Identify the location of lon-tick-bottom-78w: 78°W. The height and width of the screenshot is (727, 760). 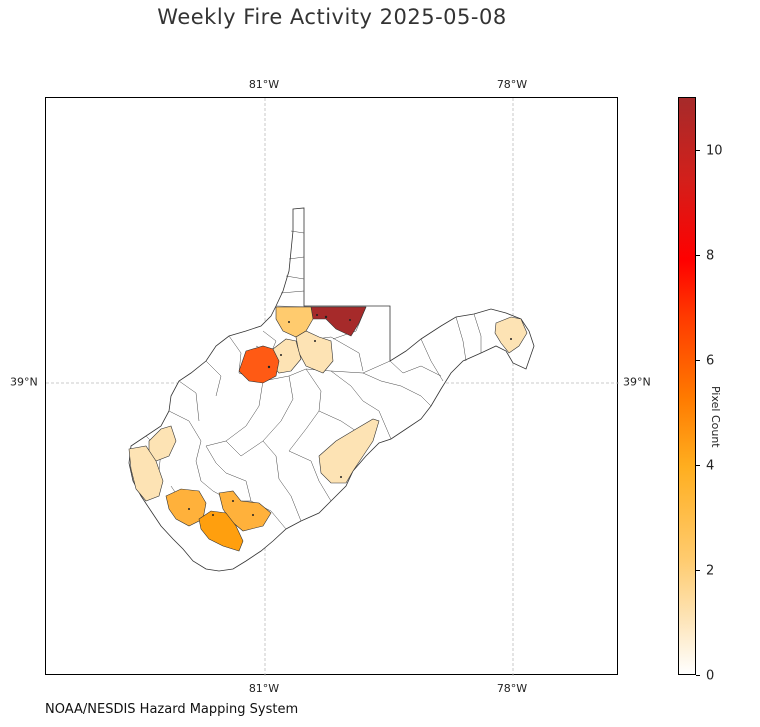
(512, 688).